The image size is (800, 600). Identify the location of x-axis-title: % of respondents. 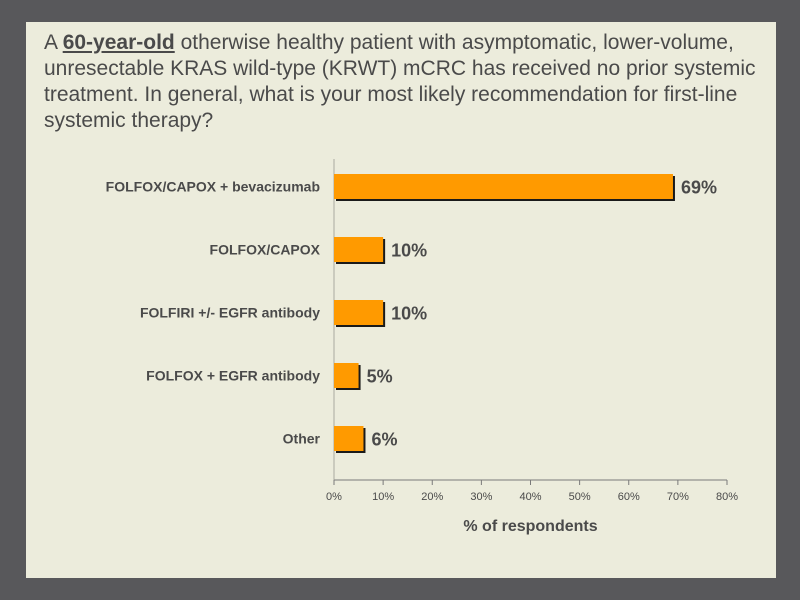
(530, 526).